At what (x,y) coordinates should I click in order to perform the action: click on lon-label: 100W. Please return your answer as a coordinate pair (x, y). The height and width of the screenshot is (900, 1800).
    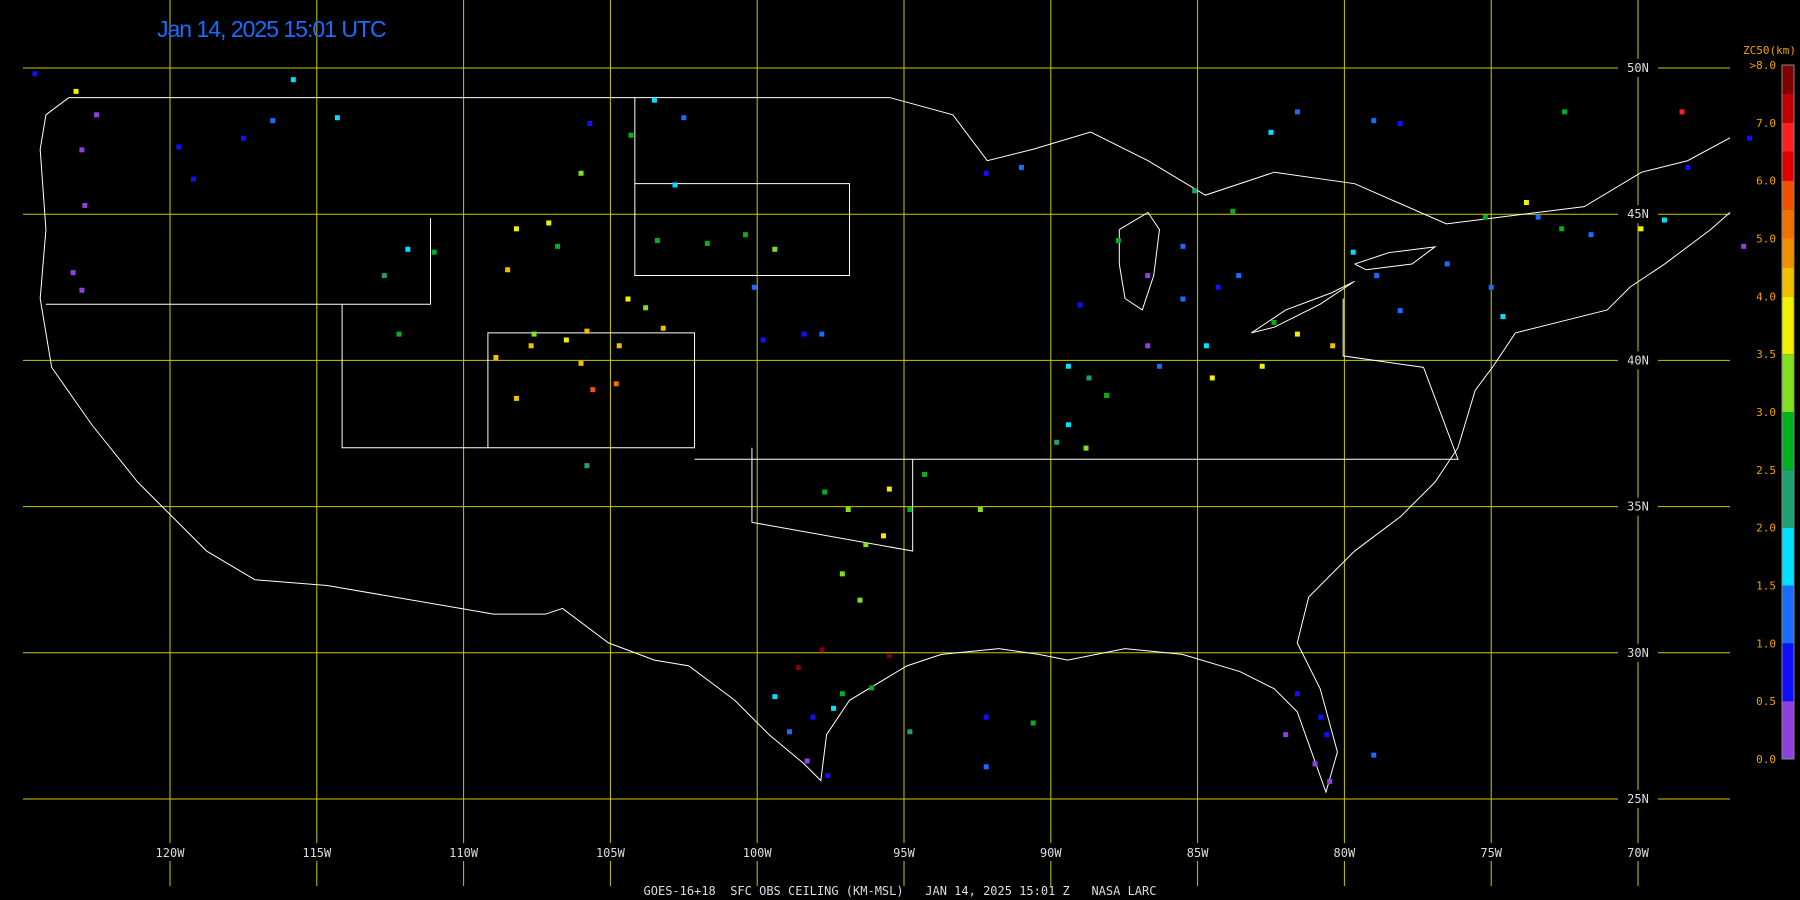
    Looking at the image, I should click on (758, 853).